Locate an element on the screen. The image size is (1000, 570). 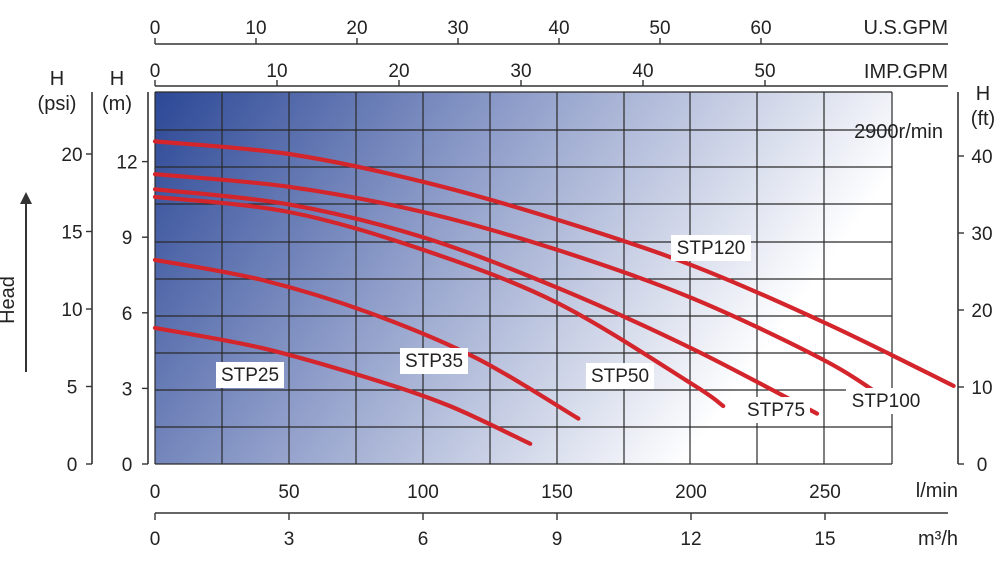
ft-tick-label: 30 is located at coordinates (981, 234).